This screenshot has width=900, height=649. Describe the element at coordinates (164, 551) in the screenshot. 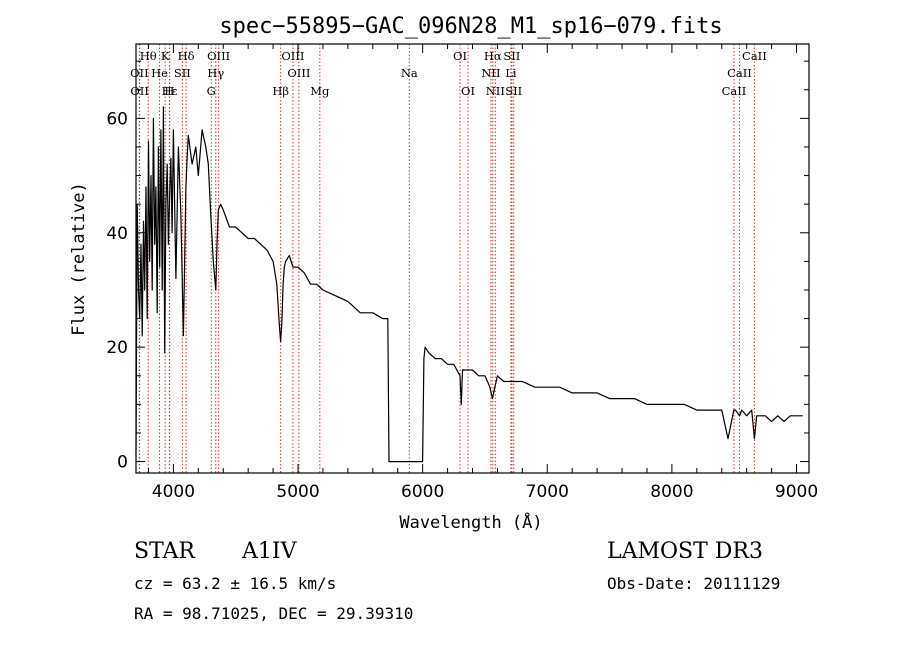

I see `object-class: STAR` at that location.